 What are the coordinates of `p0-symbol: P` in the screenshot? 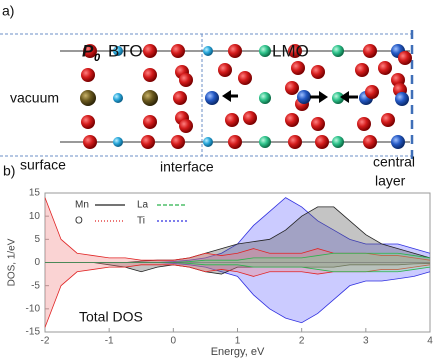 It's located at (88, 50).